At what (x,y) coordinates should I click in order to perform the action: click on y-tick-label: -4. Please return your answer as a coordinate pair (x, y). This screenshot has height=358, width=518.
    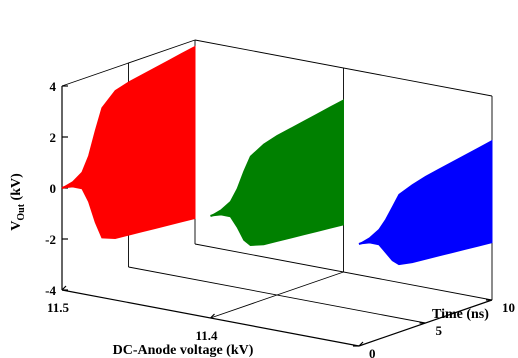
    Looking at the image, I should click on (50, 290).